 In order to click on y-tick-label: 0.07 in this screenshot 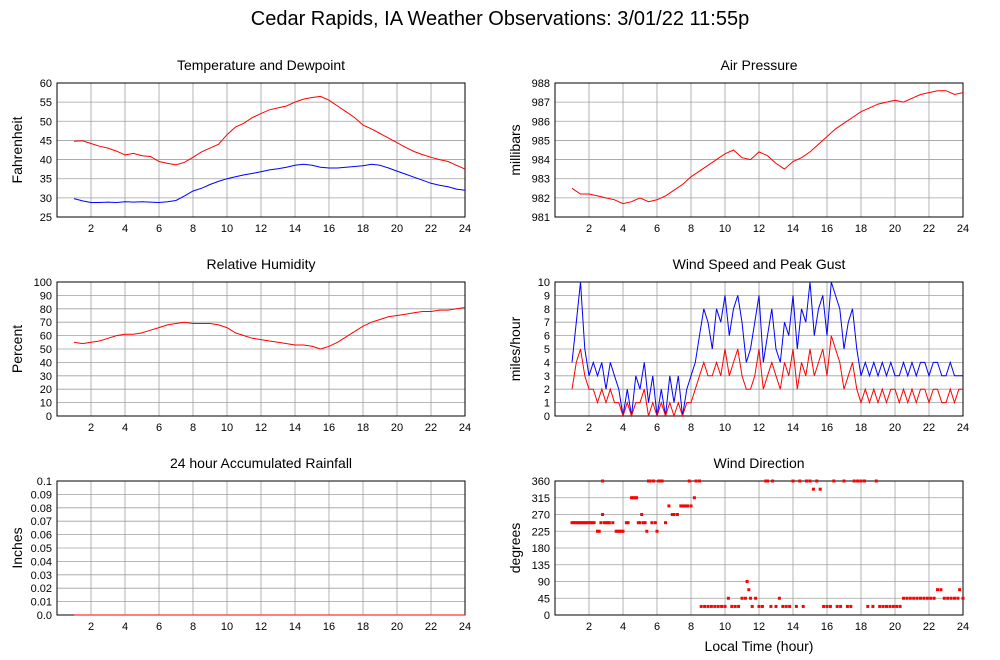, I will do `click(41, 522)`.